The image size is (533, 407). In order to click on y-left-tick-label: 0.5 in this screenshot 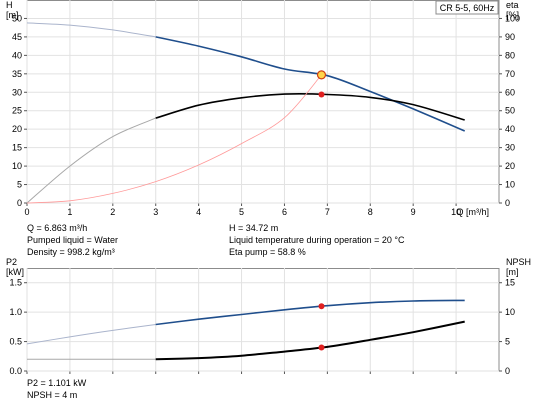, I will do `click(15, 342)`.